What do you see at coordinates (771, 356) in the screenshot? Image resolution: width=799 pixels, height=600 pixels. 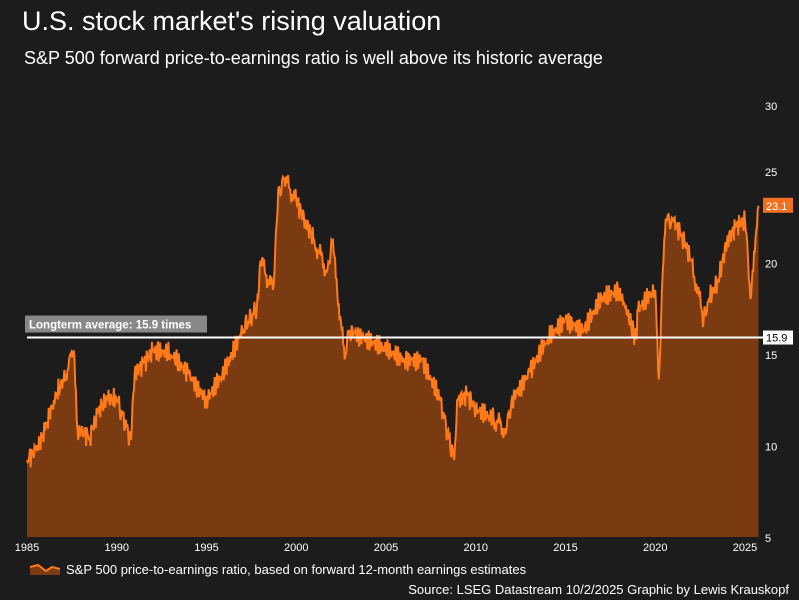 I see `y-tick-label: 15` at bounding box center [771, 356].